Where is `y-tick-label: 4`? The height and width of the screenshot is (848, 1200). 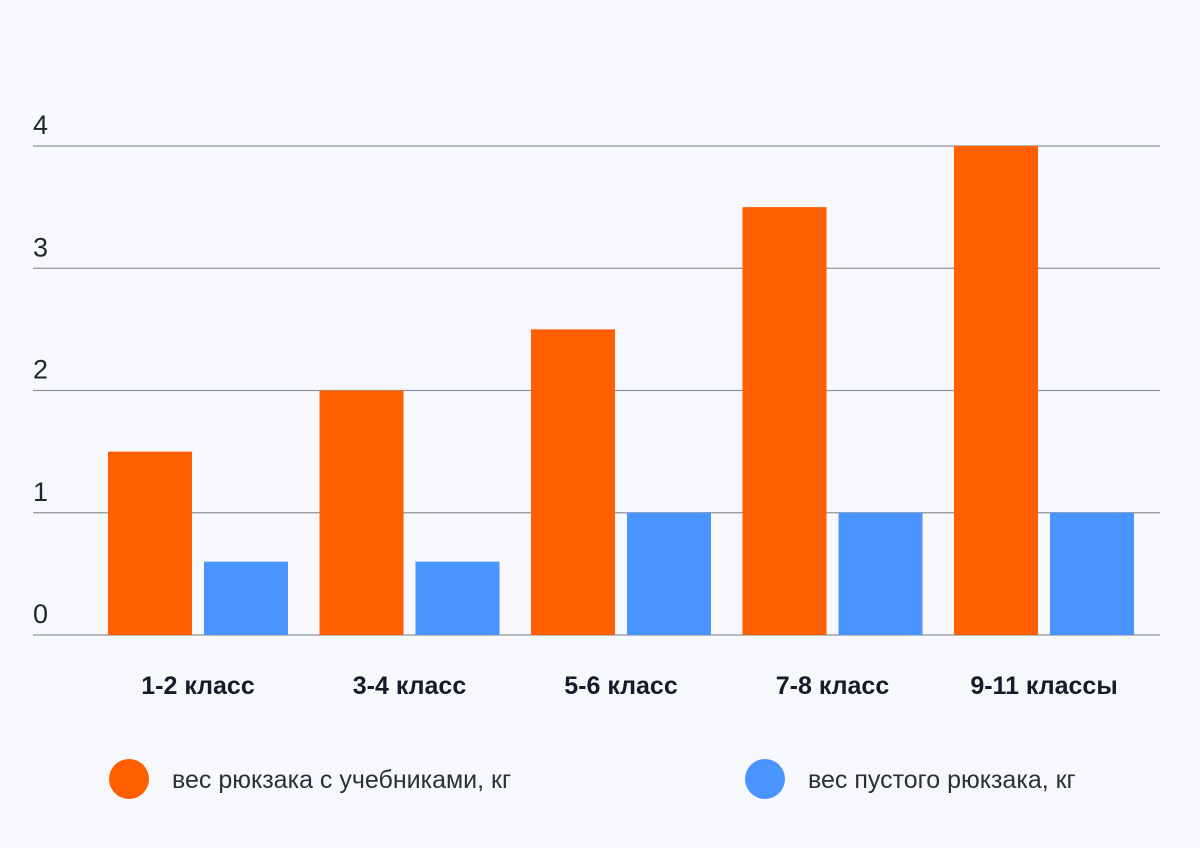 y-tick-label: 4 is located at coordinates (40, 125).